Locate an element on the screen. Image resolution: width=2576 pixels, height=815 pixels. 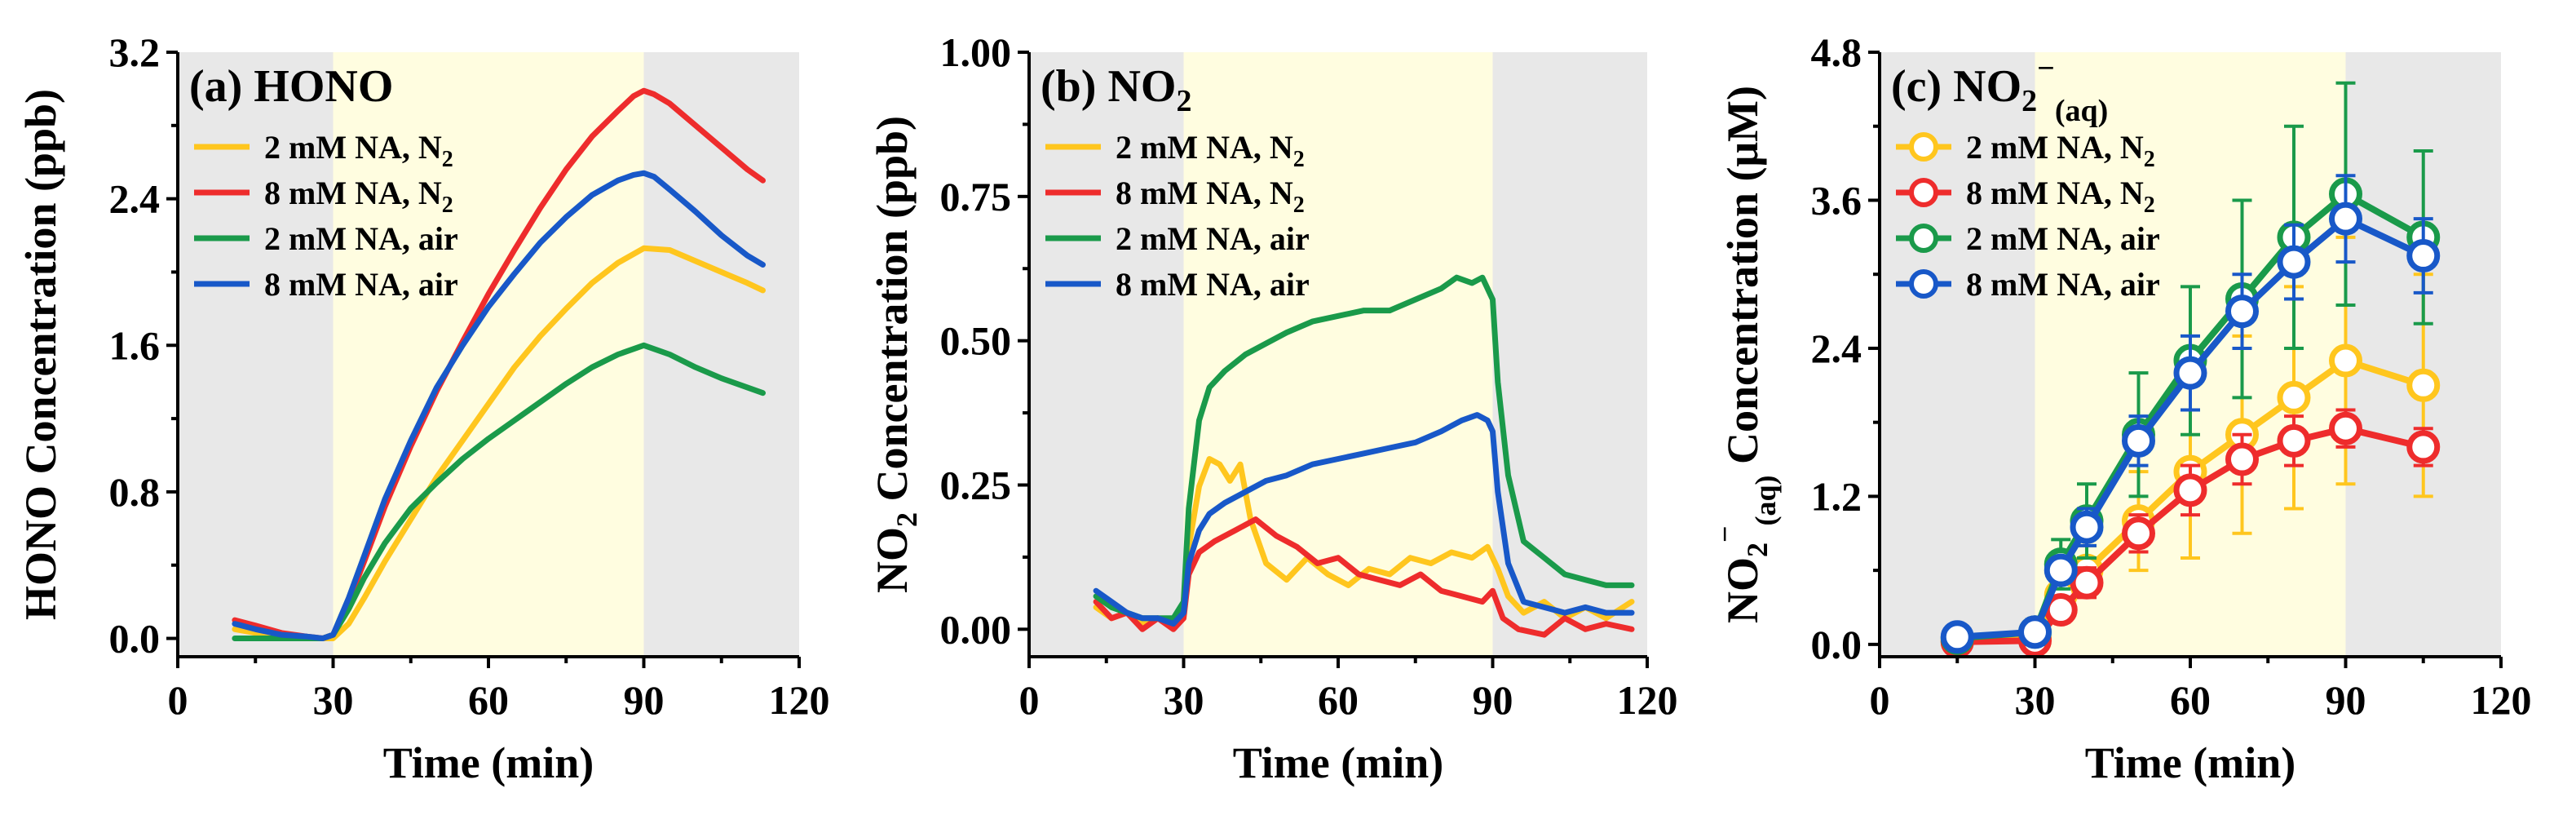
series-red is located at coordinates (1364, 577).